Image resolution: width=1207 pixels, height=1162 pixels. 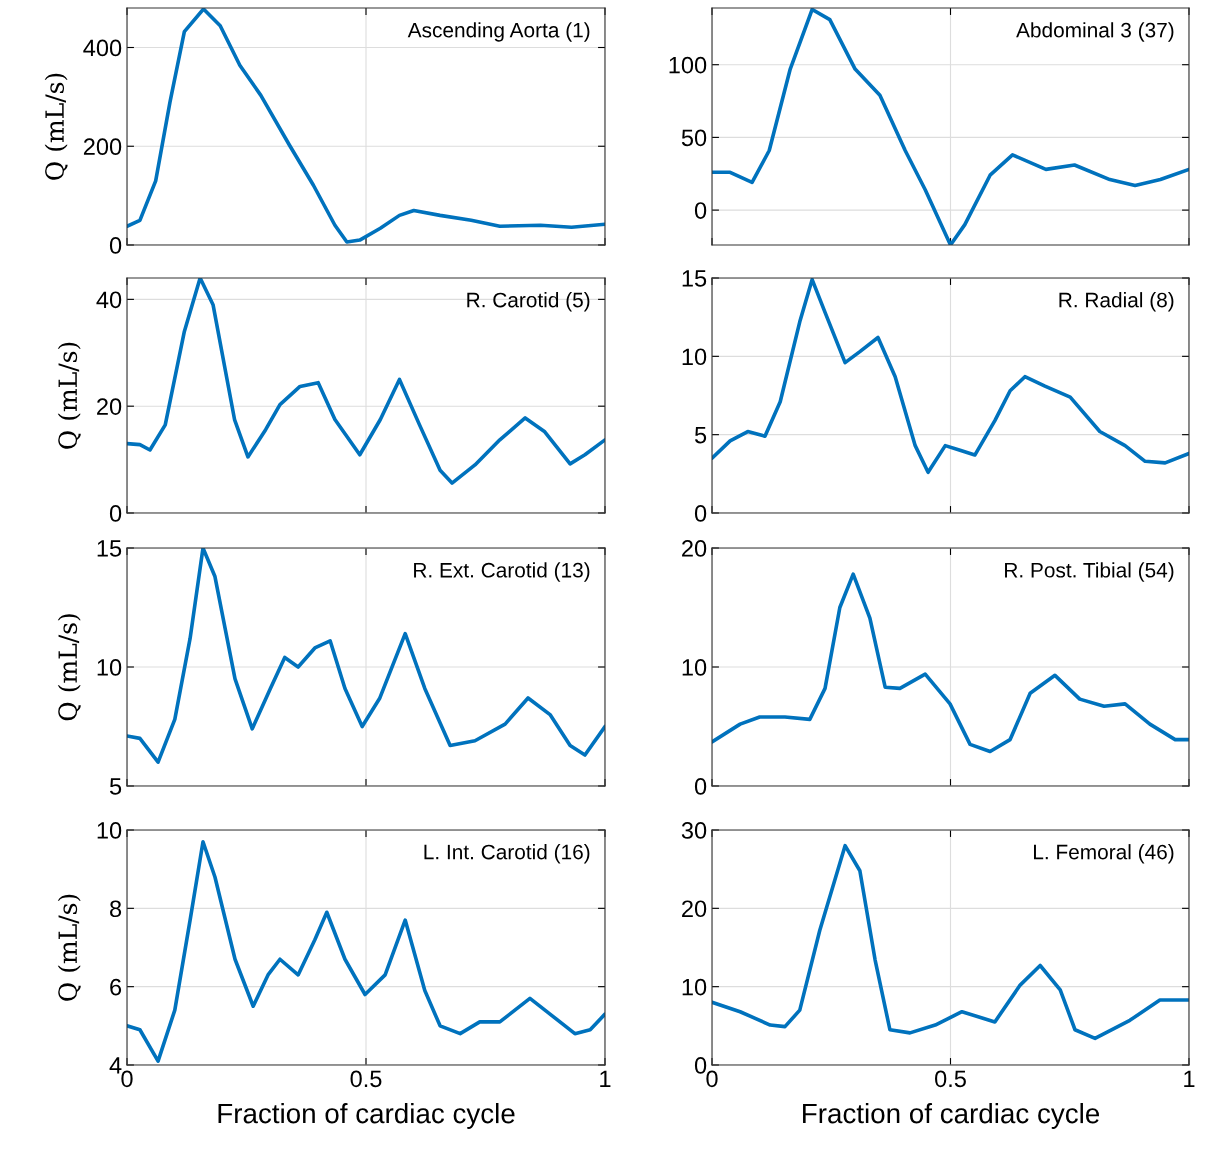 What do you see at coordinates (116, 909) in the screenshot?
I see `y-tick-label: 8` at bounding box center [116, 909].